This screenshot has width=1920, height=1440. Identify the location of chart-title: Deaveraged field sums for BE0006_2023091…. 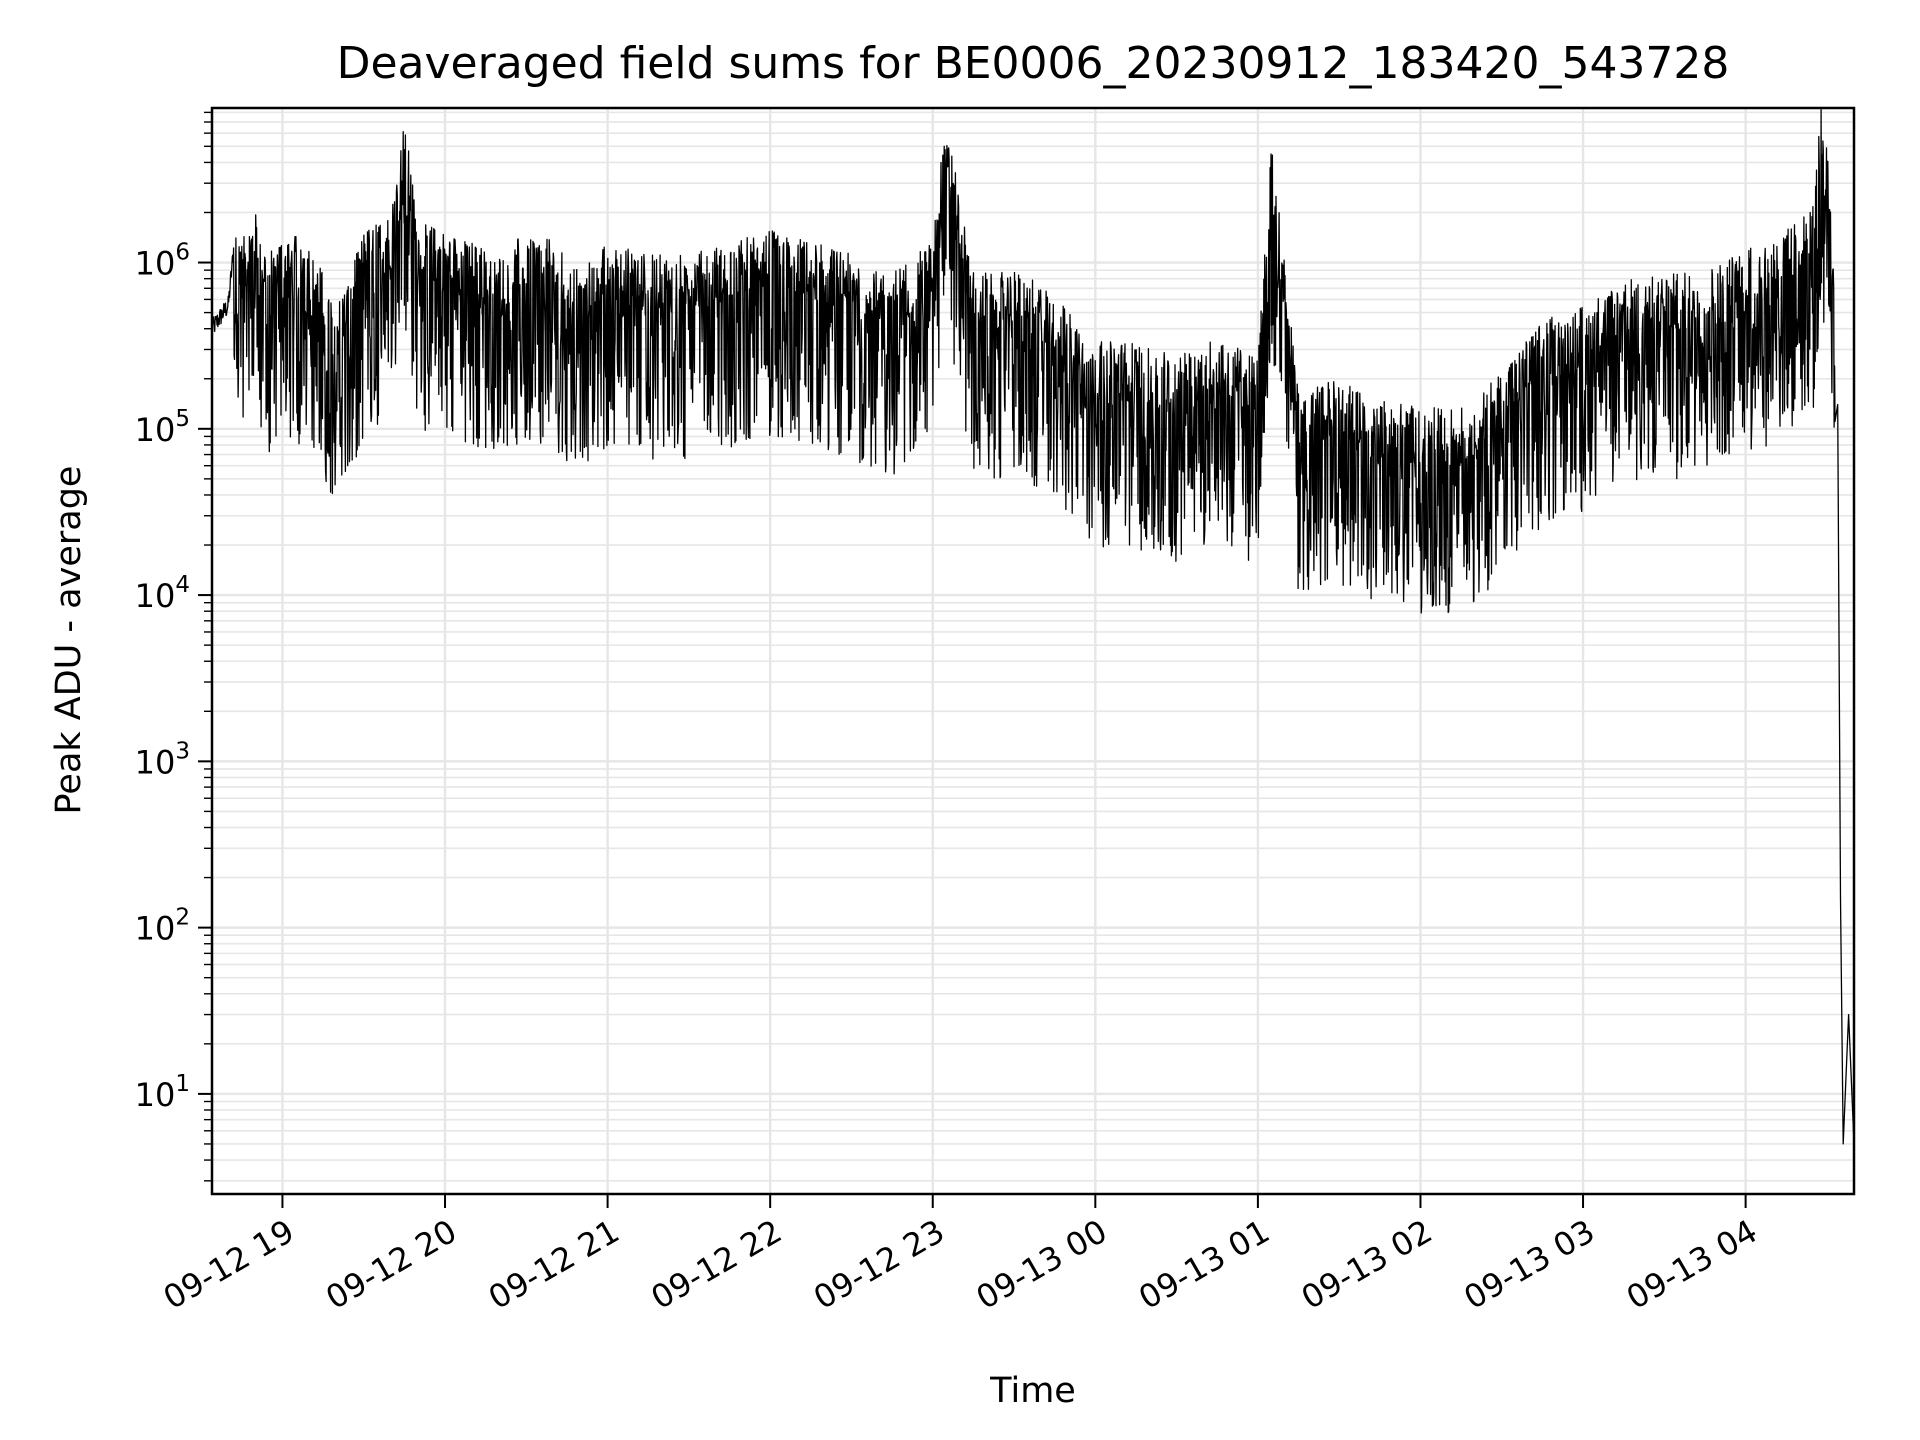
(1033, 63).